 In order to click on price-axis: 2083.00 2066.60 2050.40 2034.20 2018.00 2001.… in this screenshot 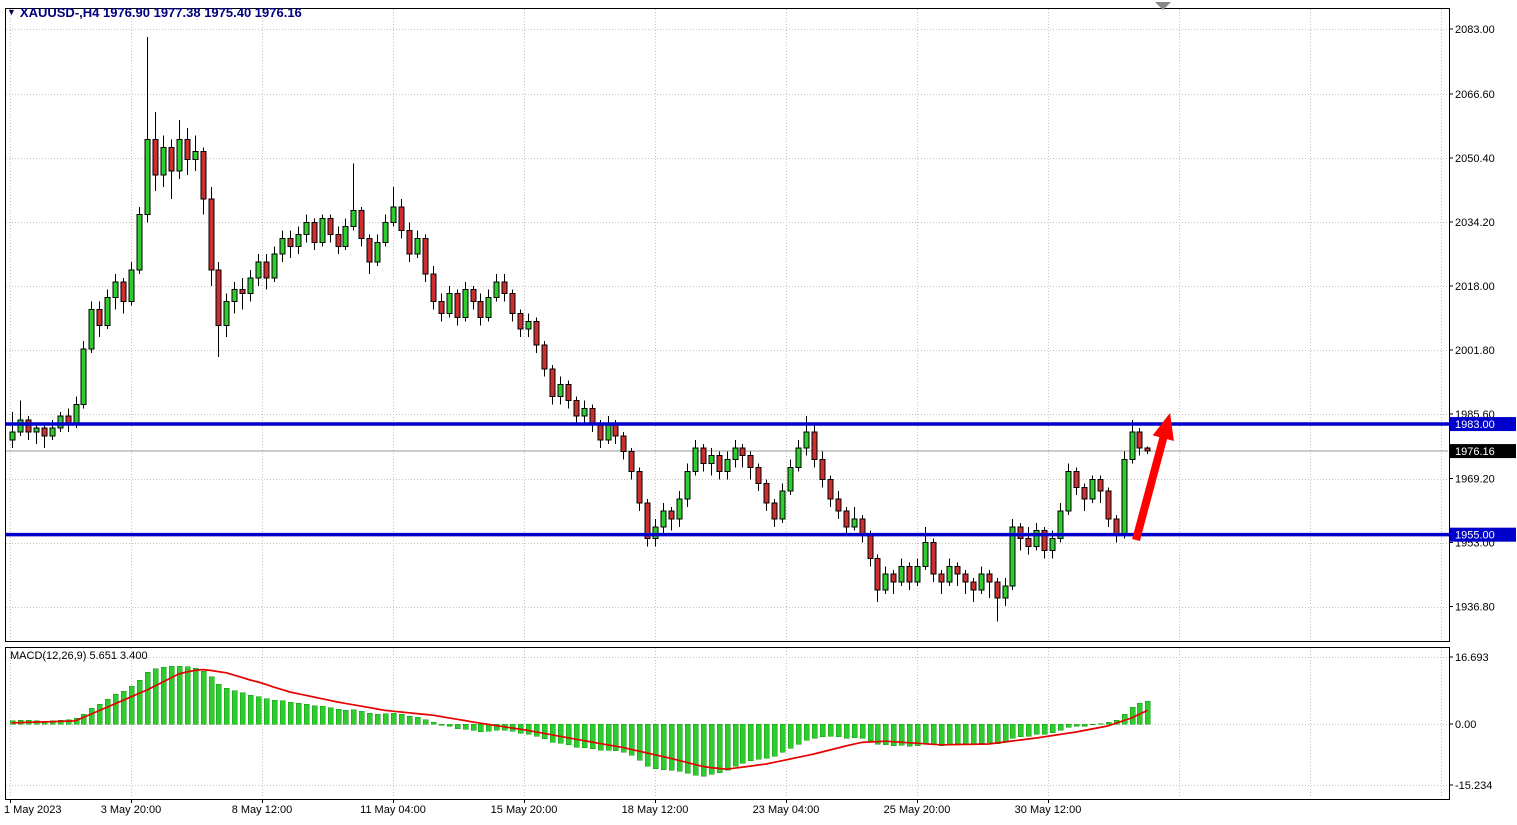, I will do `click(1483, 412)`.